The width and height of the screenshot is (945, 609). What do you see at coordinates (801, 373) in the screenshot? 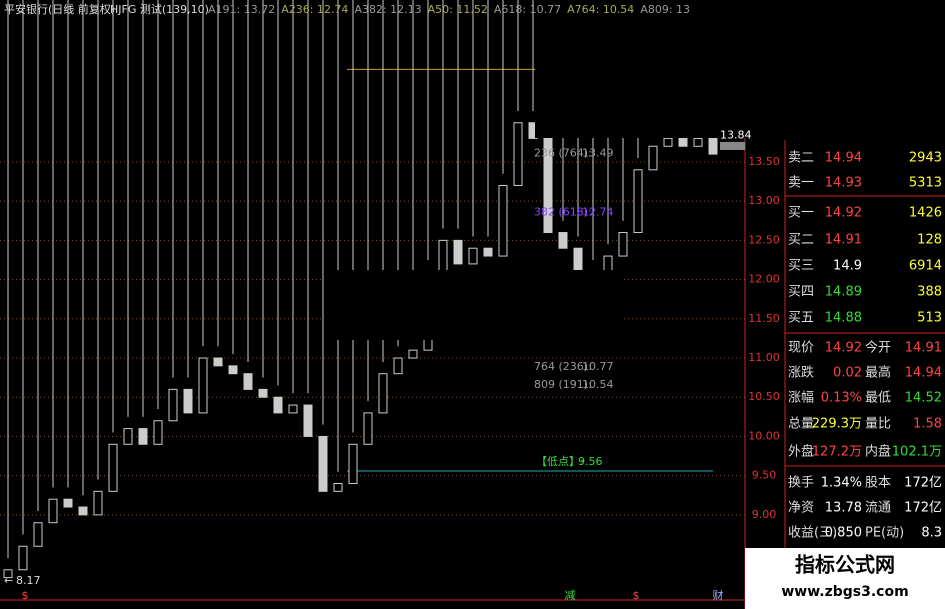
I see `stat-label: 涨跌` at bounding box center [801, 373].